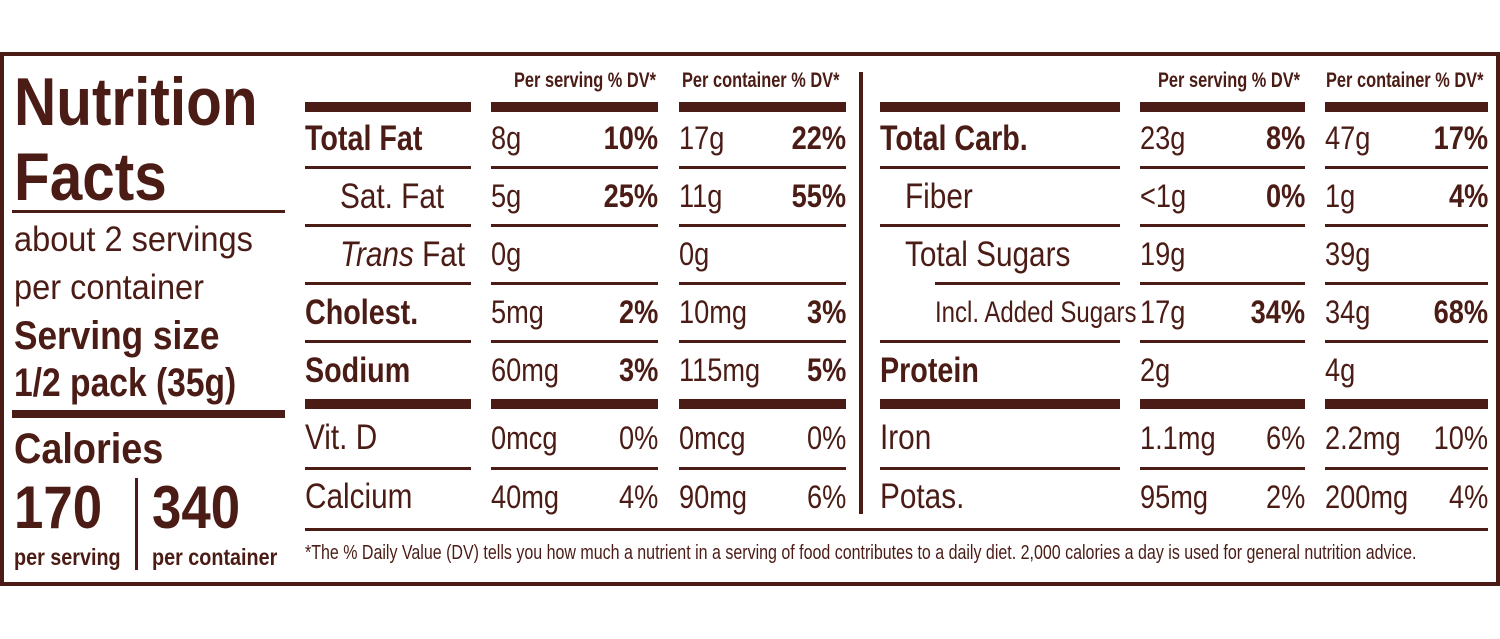 This screenshot has width=1500, height=639. I want to click on rule-left-2-serv, so click(574, 225).